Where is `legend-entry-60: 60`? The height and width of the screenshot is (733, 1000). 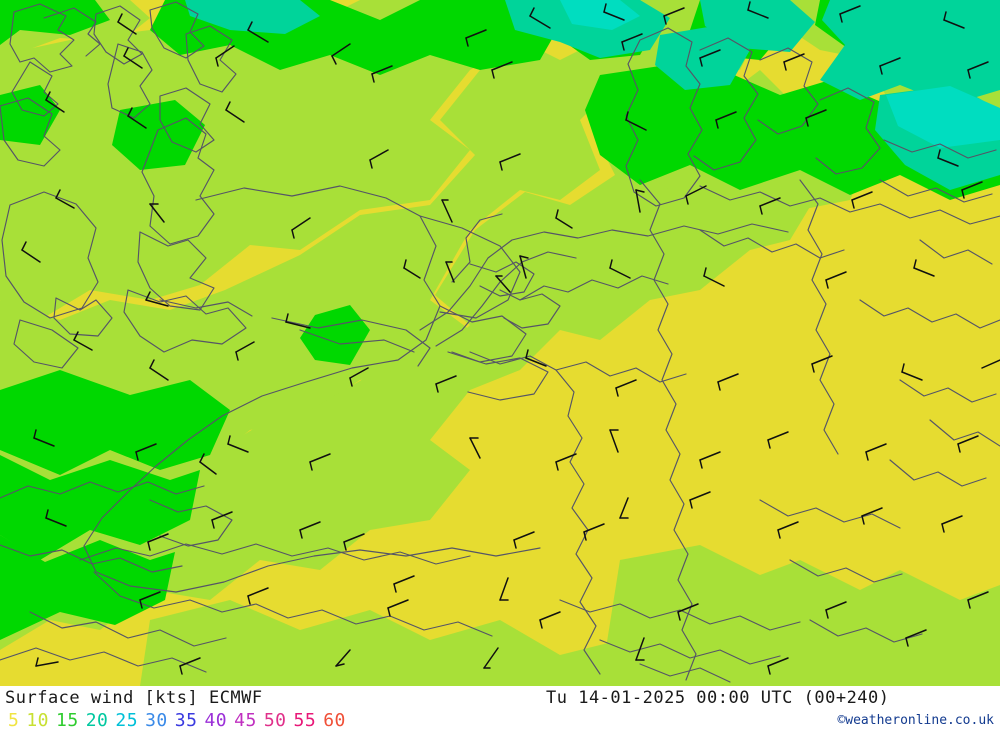 legend-entry-60: 60 is located at coordinates (334, 720).